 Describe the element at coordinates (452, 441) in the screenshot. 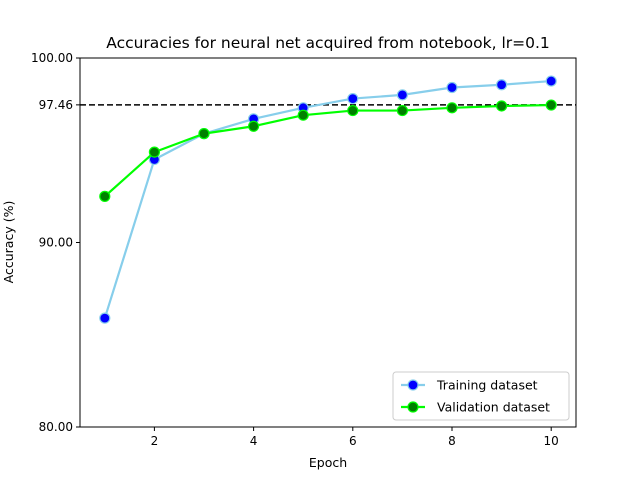

I see `x-tick-label: 8` at that location.